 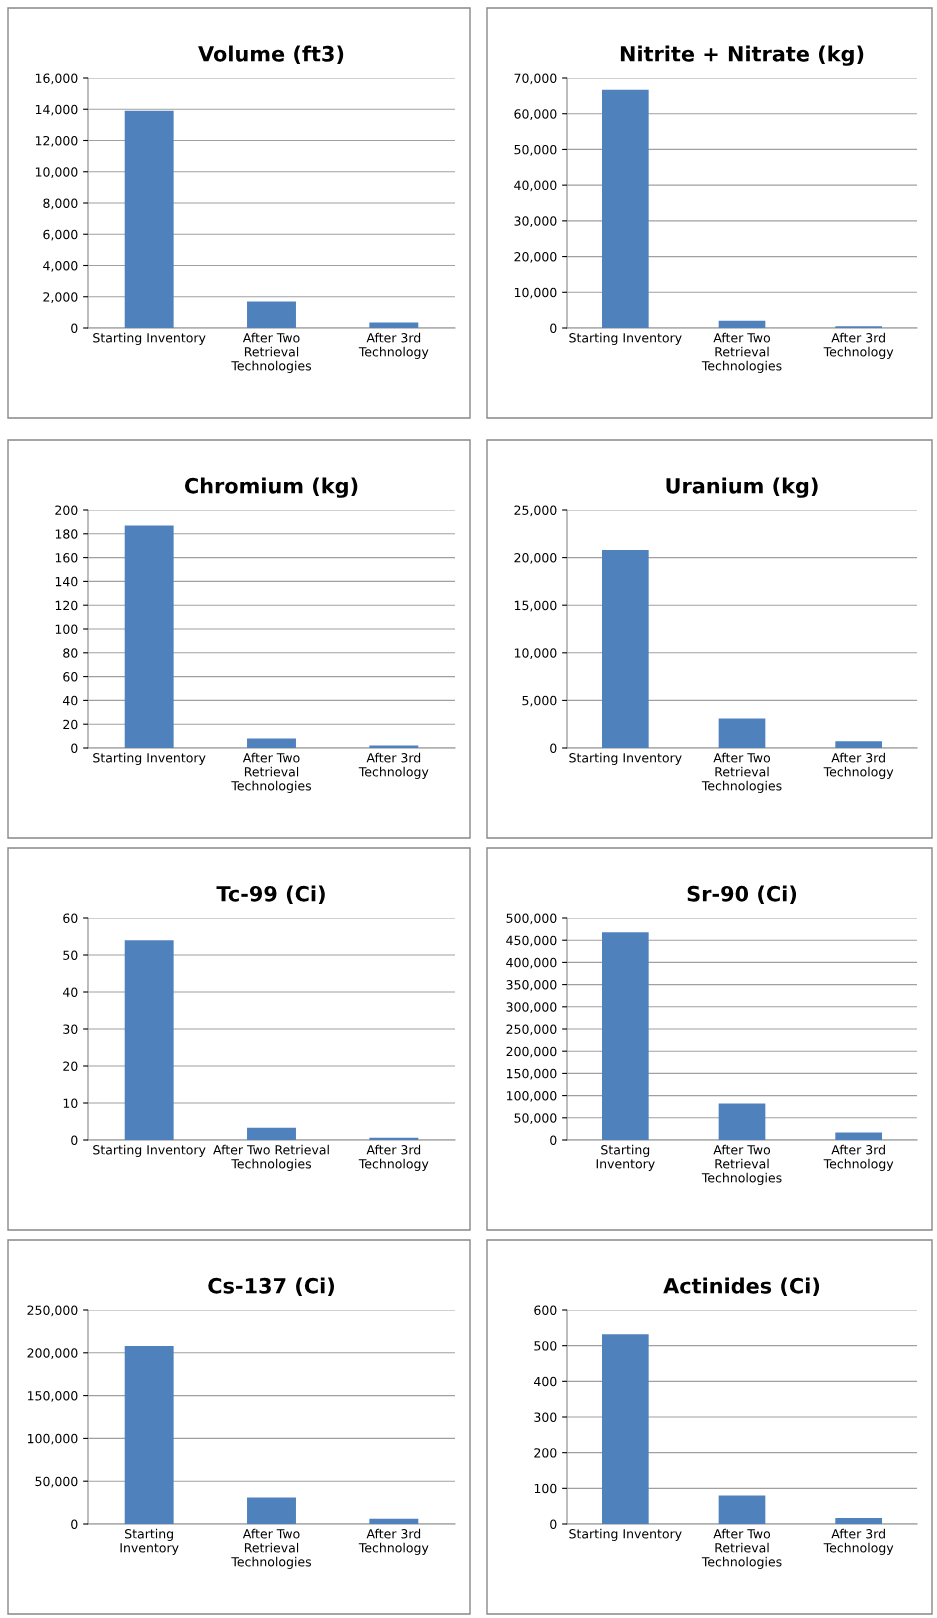 What do you see at coordinates (535, 114) in the screenshot?
I see `y-tick-label: 60,000` at bounding box center [535, 114].